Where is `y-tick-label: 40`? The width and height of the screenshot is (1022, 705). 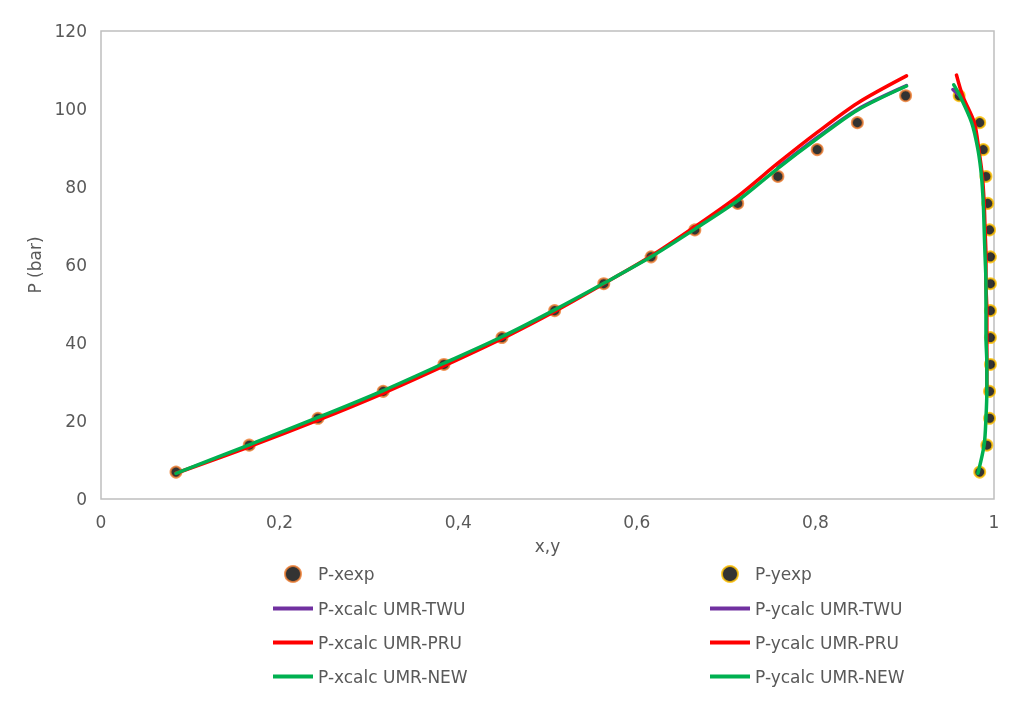
y-tick-label: 40 is located at coordinates (76, 343).